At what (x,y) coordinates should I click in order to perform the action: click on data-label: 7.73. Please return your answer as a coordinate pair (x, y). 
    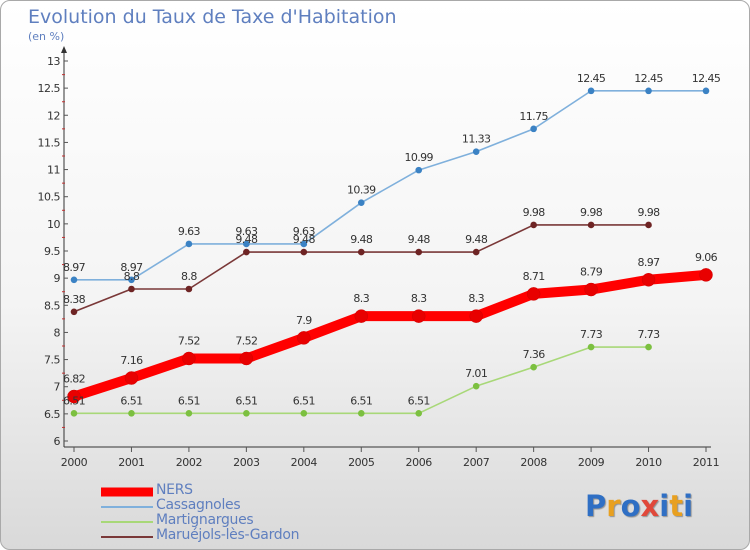
    Looking at the image, I should click on (591, 334).